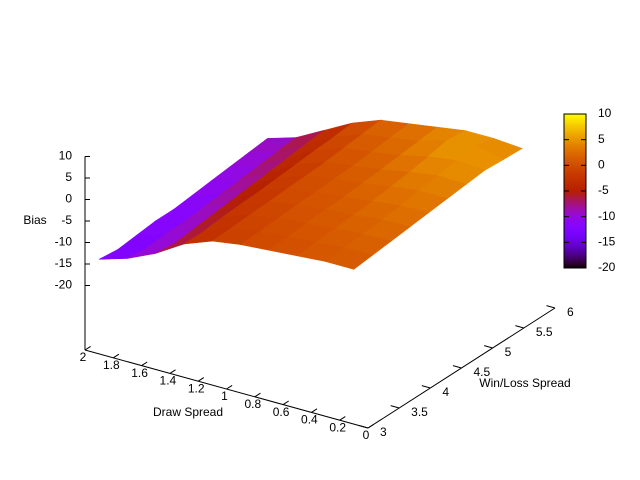 Image resolution: width=640 pixels, height=480 pixels. What do you see at coordinates (83, 357) in the screenshot?
I see `x-tick-label: 2` at bounding box center [83, 357].